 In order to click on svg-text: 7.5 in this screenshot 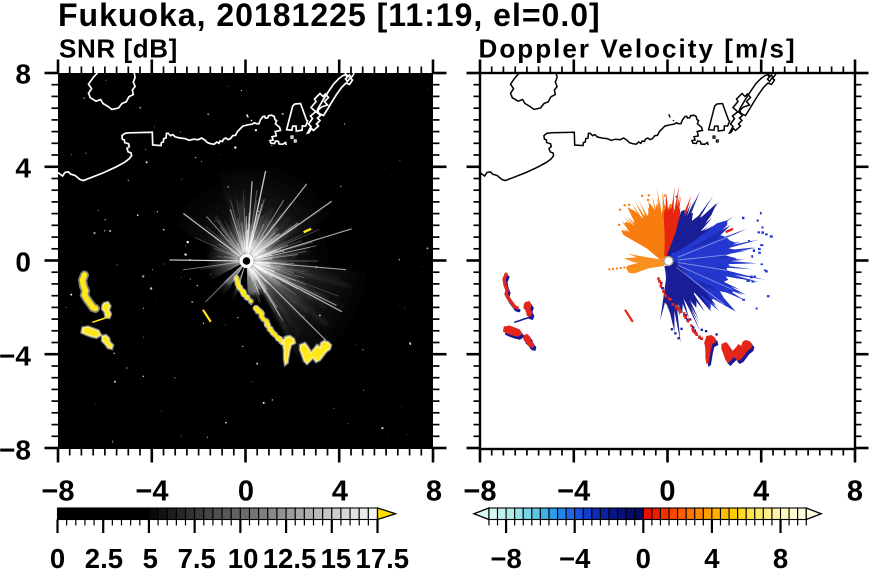, I will do `click(197, 556)`.